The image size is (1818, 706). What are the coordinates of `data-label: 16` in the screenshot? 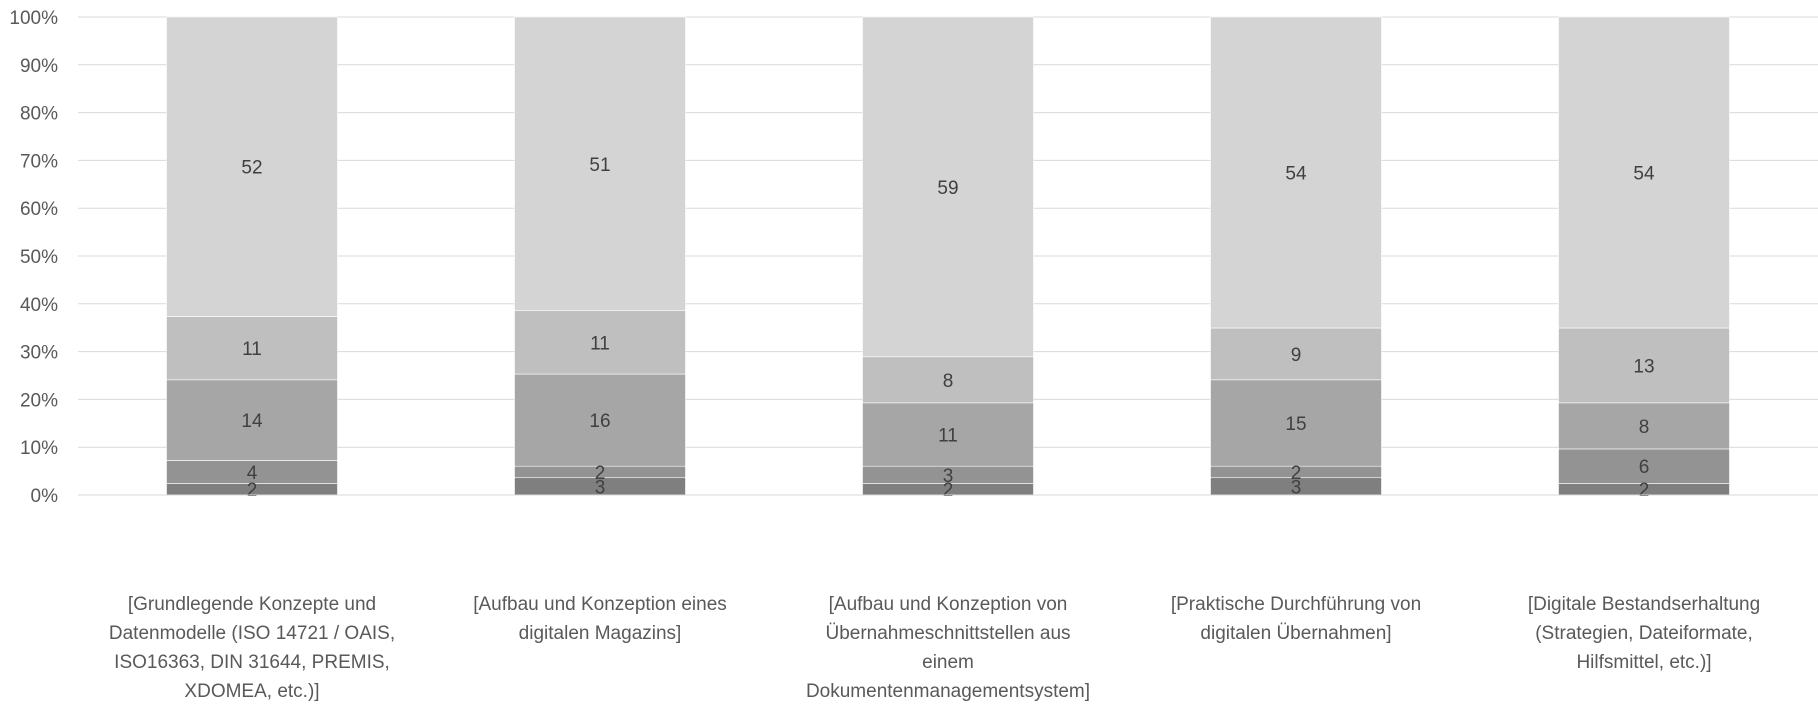 It's located at (599, 421).